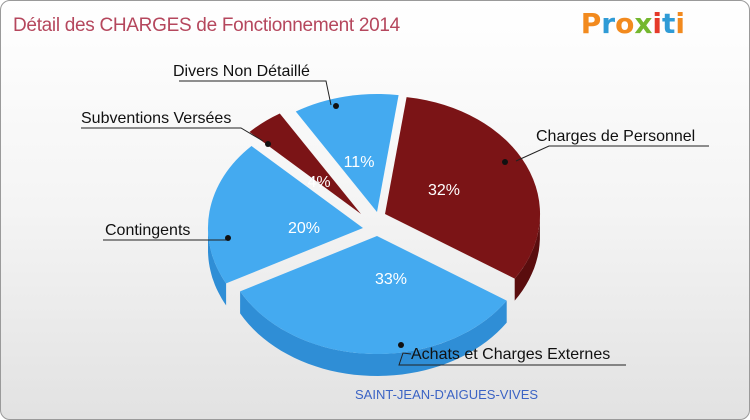 The image size is (750, 420). What do you see at coordinates (615, 136) in the screenshot?
I see `slice-category-label: Charges de Personnel` at bounding box center [615, 136].